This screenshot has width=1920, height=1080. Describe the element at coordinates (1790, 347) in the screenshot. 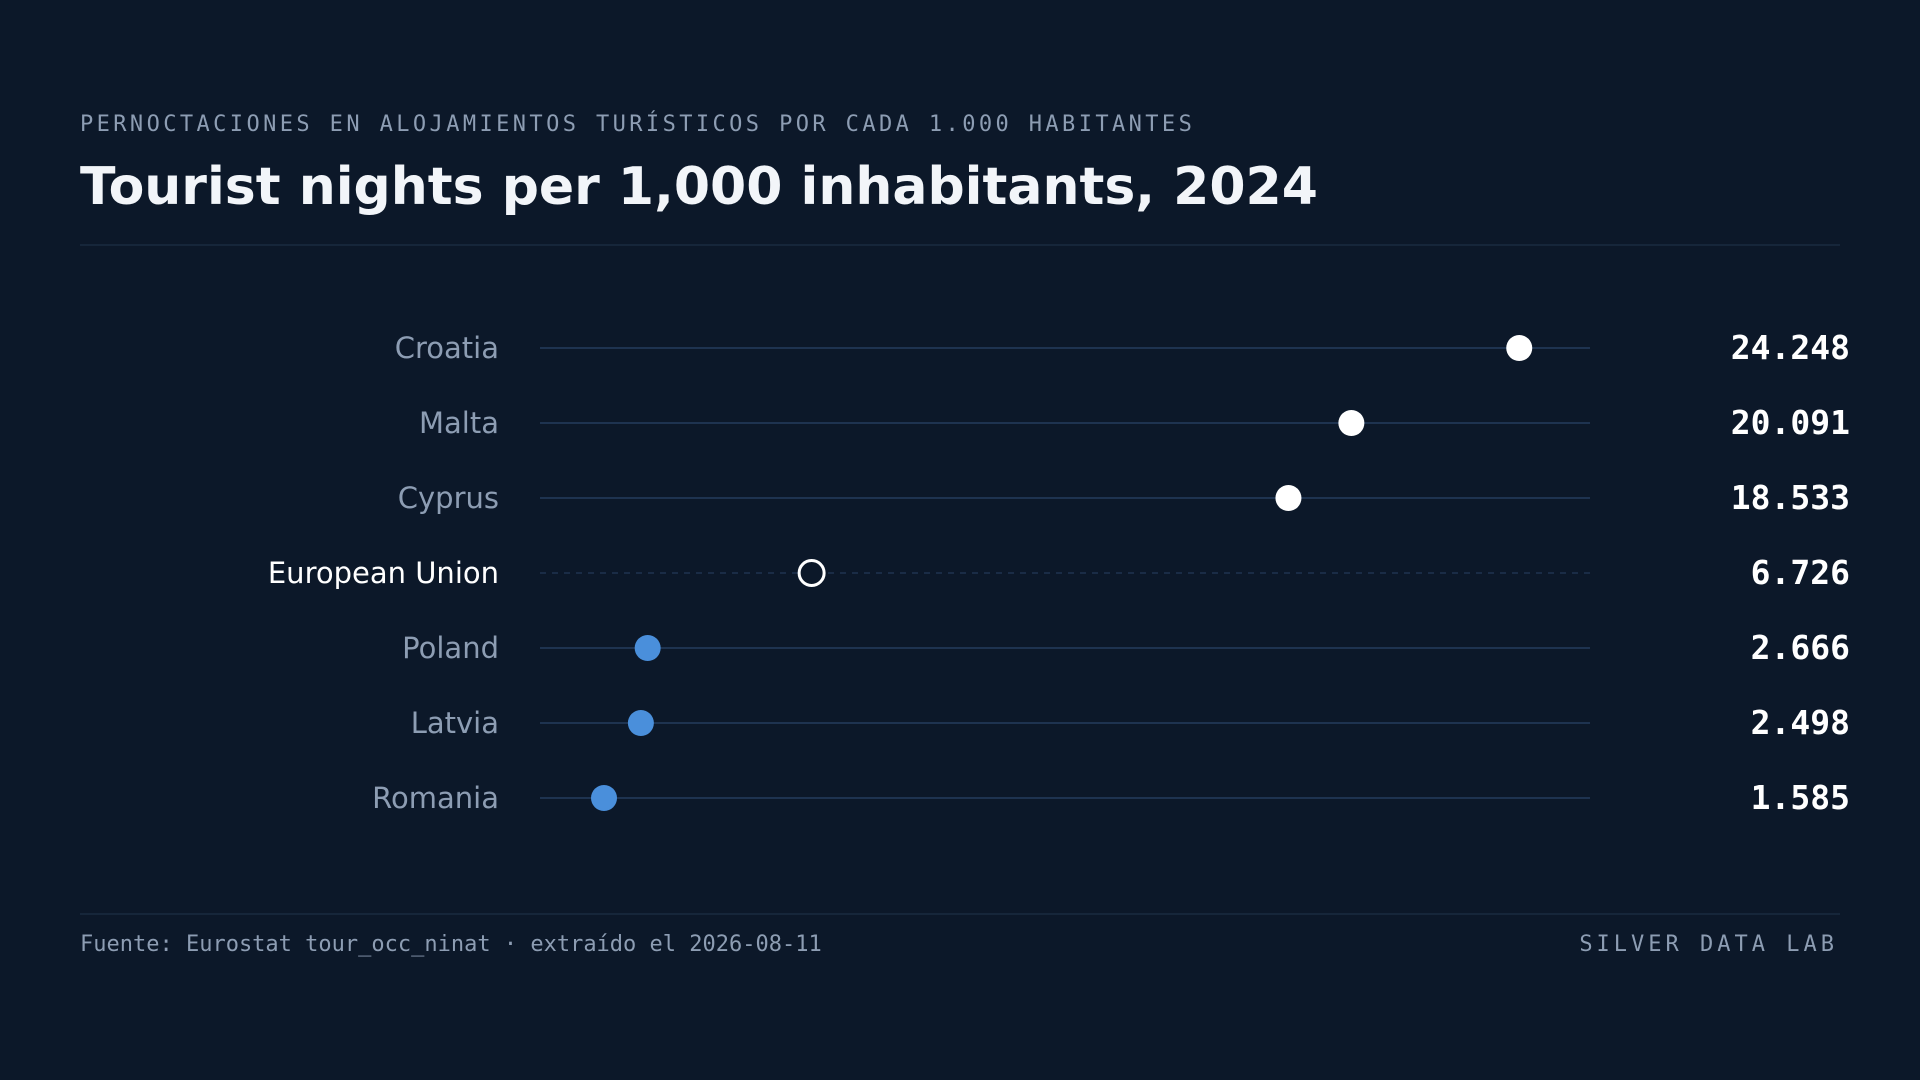

I see `value-label: 24.248` at that location.